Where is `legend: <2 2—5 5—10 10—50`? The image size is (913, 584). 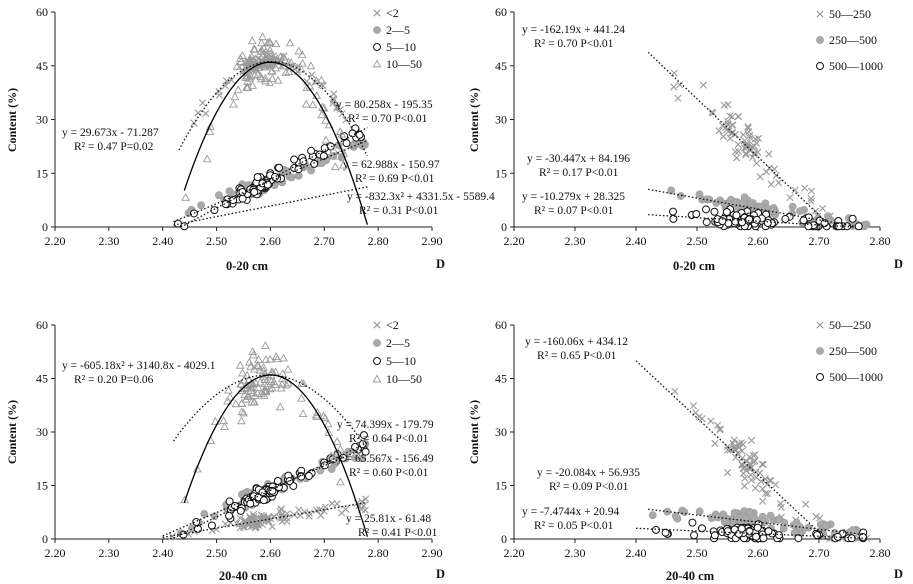
legend: <2 2—5 5—10 10—50 is located at coordinates (397, 38).